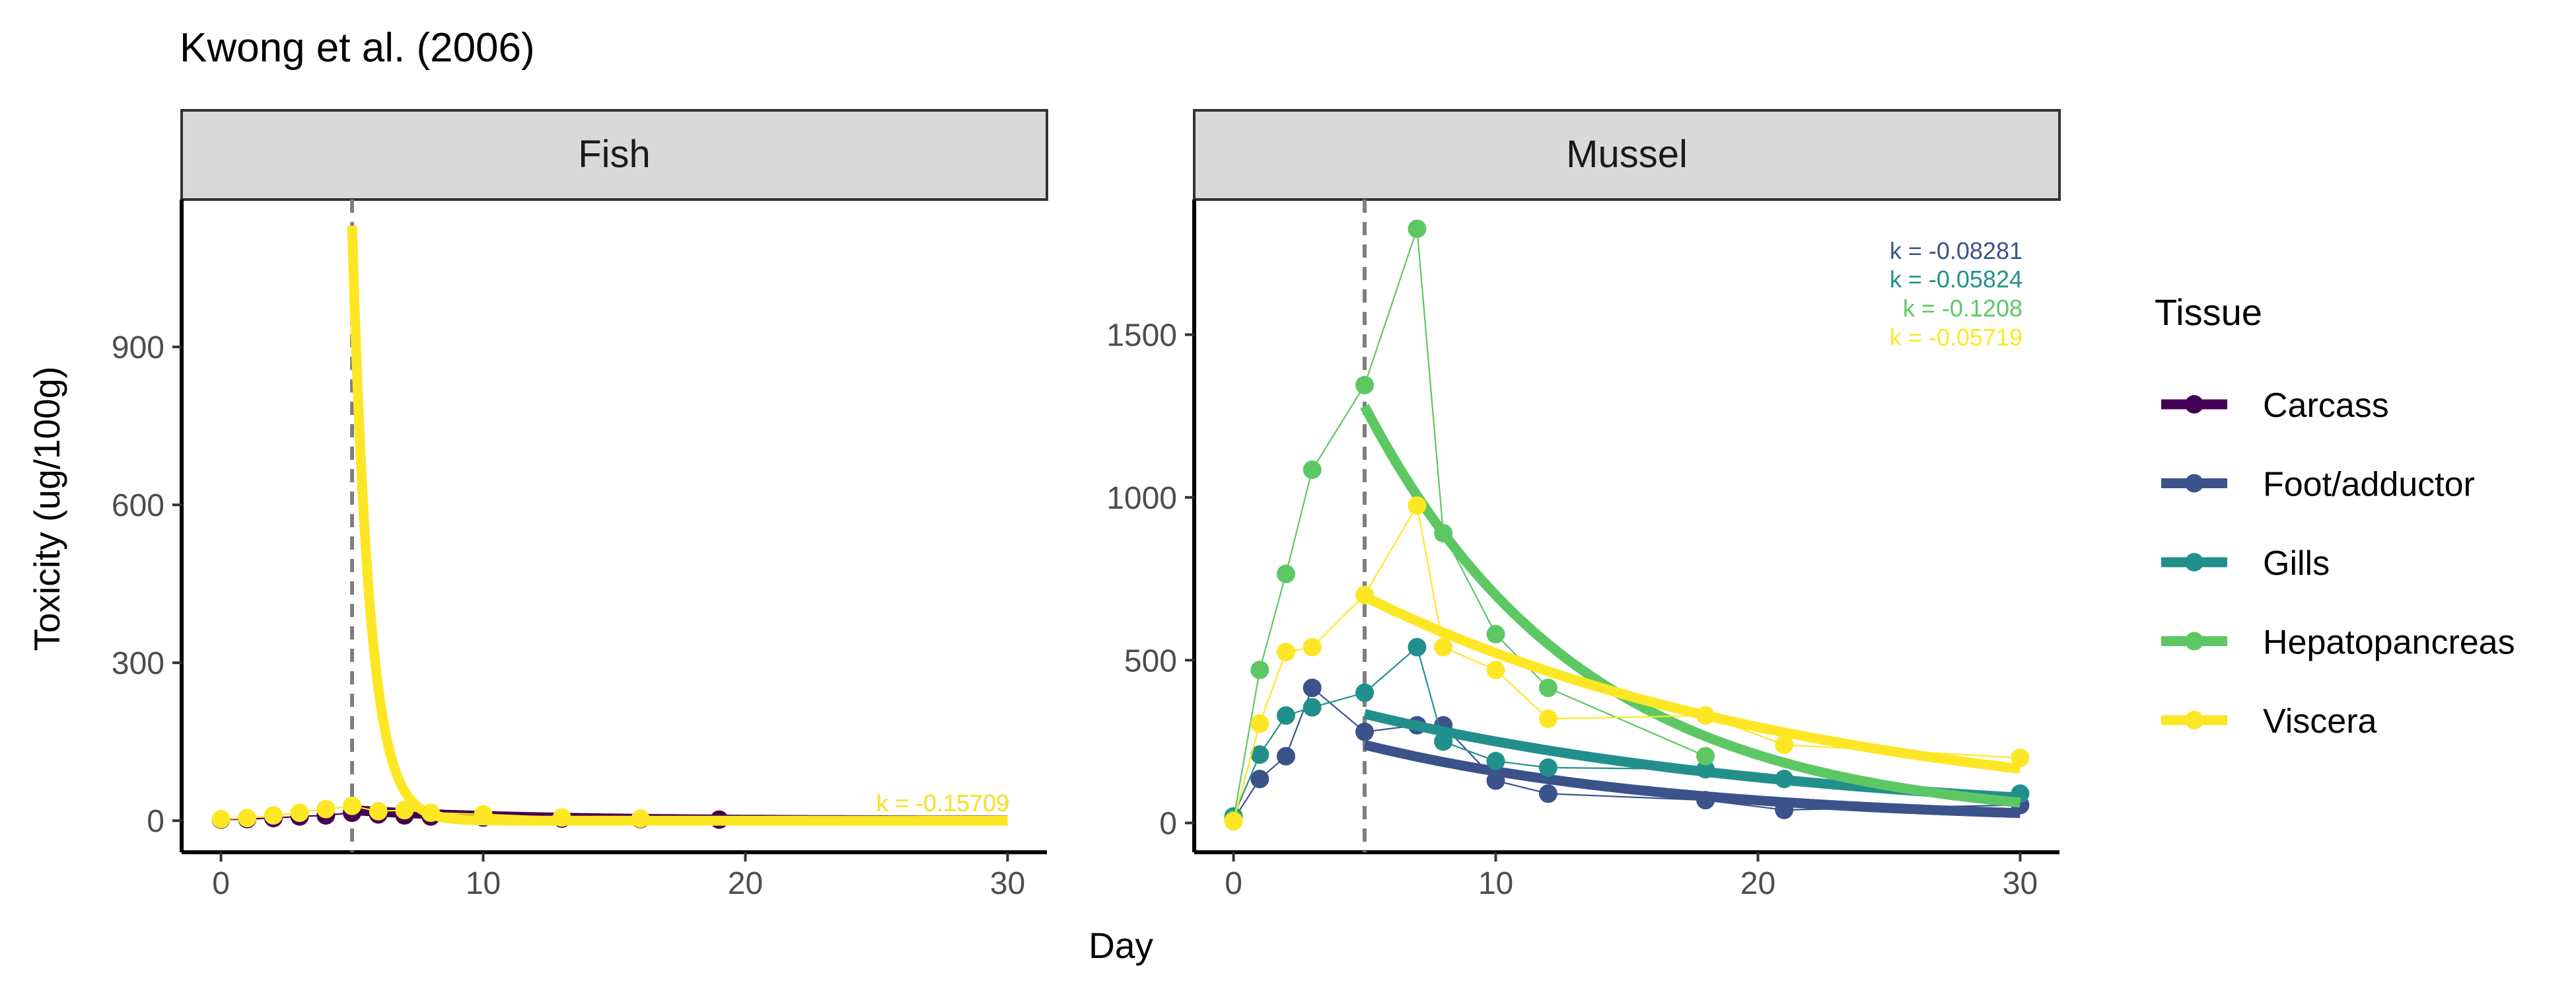  What do you see at coordinates (1121, 945) in the screenshot?
I see `x-axis-label: Day` at bounding box center [1121, 945].